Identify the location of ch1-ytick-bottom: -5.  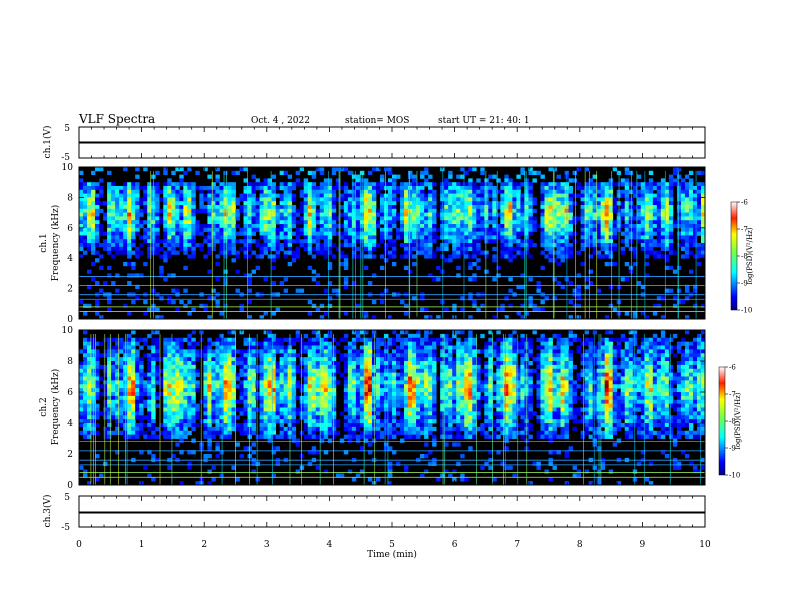
(65, 158).